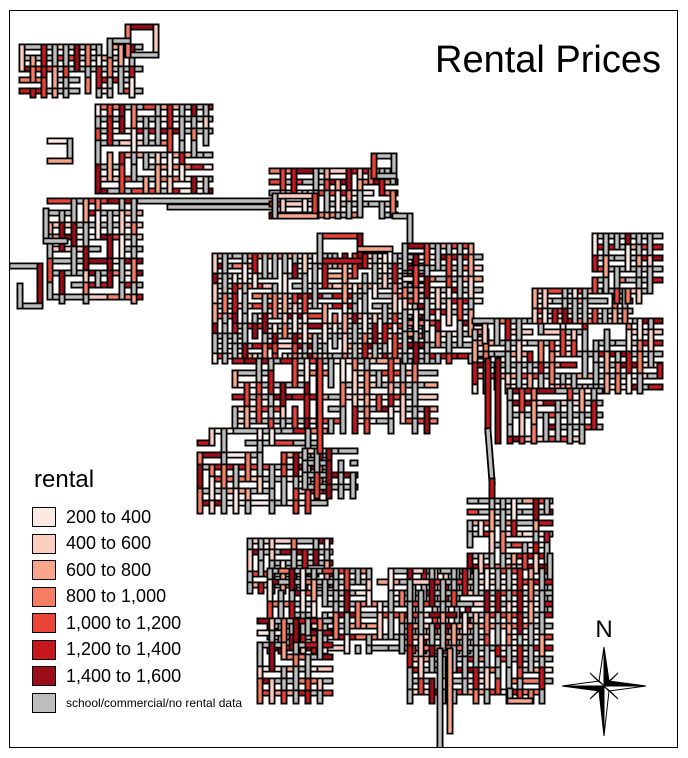 The height and width of the screenshot is (758, 688). What do you see at coordinates (109, 543) in the screenshot?
I see `legend-label: 400 to 600` at bounding box center [109, 543].